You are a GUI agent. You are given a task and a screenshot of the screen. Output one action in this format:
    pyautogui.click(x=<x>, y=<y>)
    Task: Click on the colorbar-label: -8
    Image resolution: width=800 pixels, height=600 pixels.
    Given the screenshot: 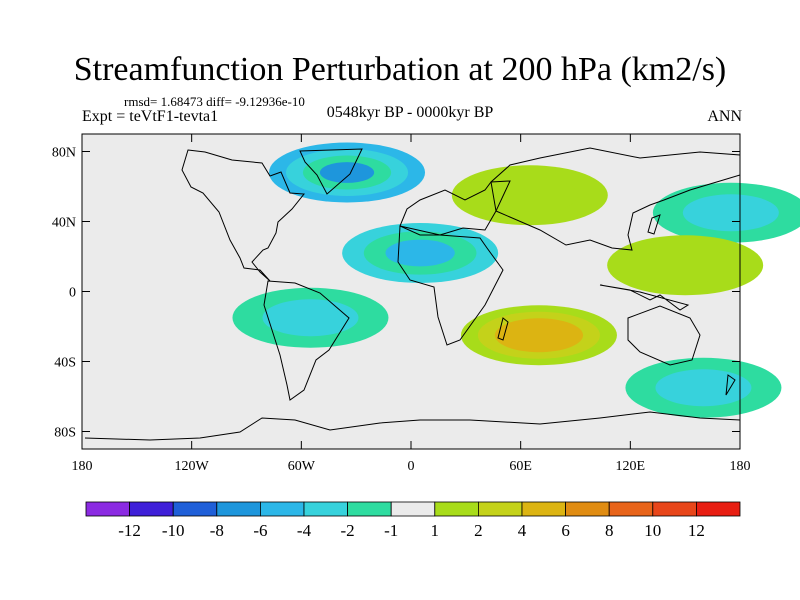 What is the action you would take?
    pyautogui.click(x=217, y=530)
    